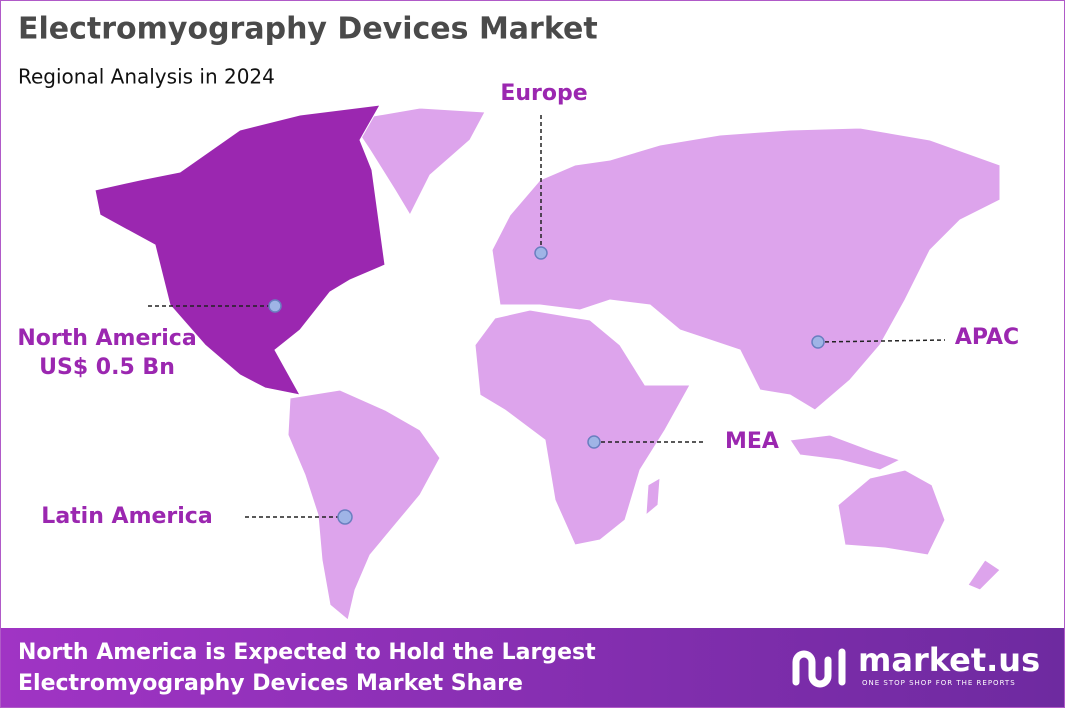 Image resolution: width=1065 pixels, height=708 pixels. Describe the element at coordinates (845, 452) in the screenshot. I see `indonesia` at that location.